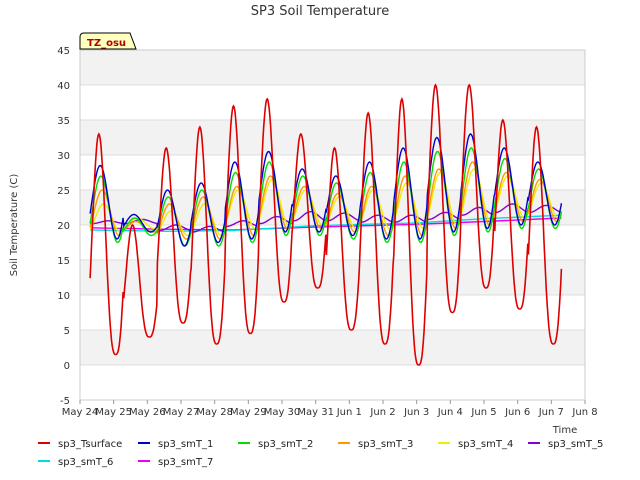 This screenshot has width=640, height=480. Describe the element at coordinates (63, 191) in the screenshot. I see `y-tick-label: 25` at that location.